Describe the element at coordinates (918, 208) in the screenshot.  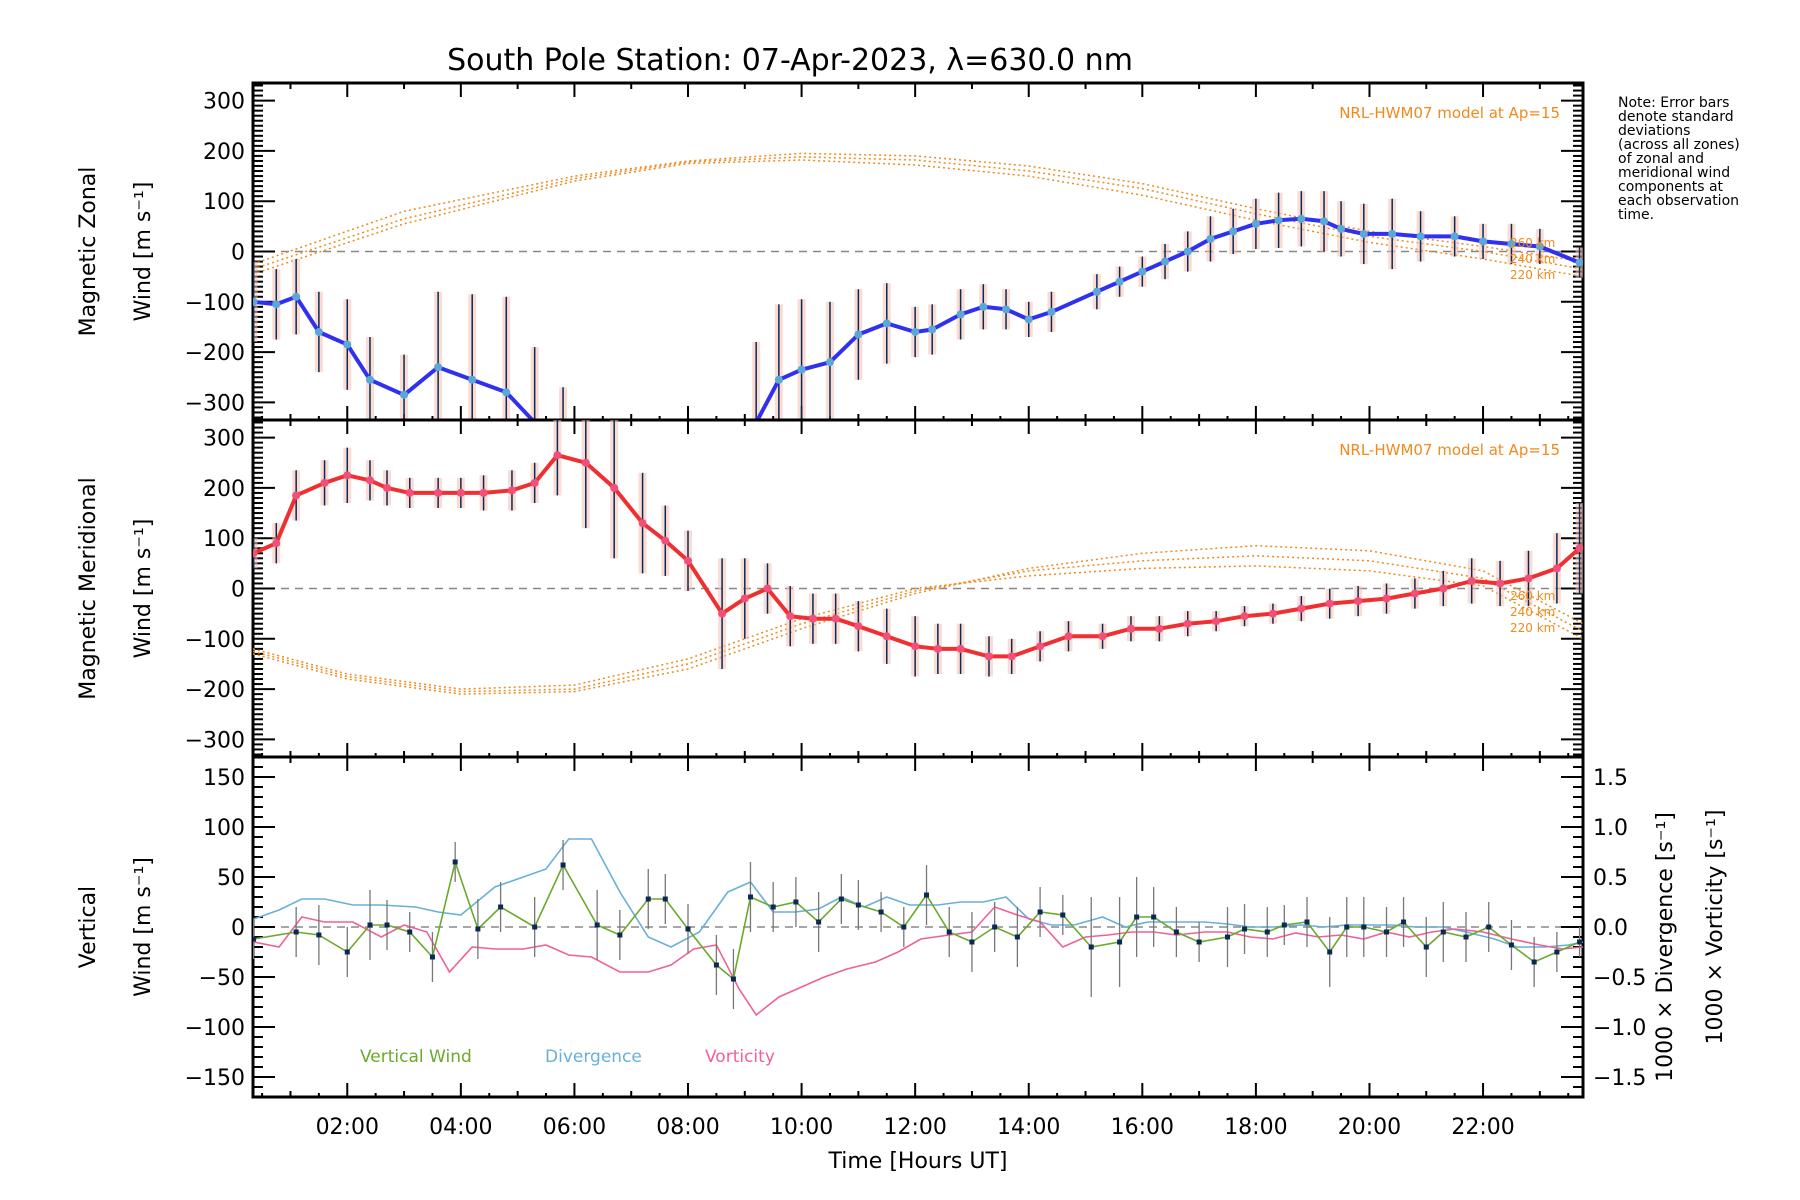
I see `model-curve-260km` at that location.